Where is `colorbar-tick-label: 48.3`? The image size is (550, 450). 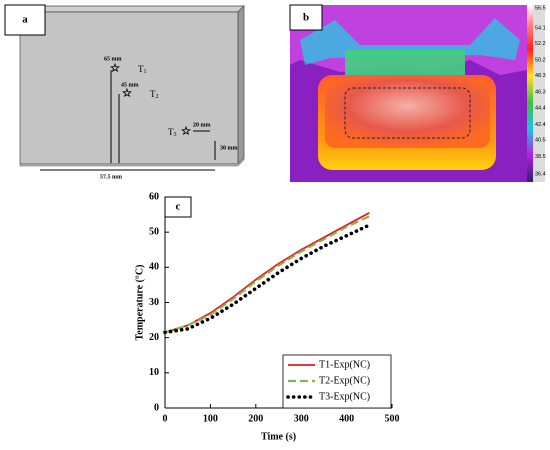 colorbar-tick-label: 48.3 is located at coordinates (540, 76).